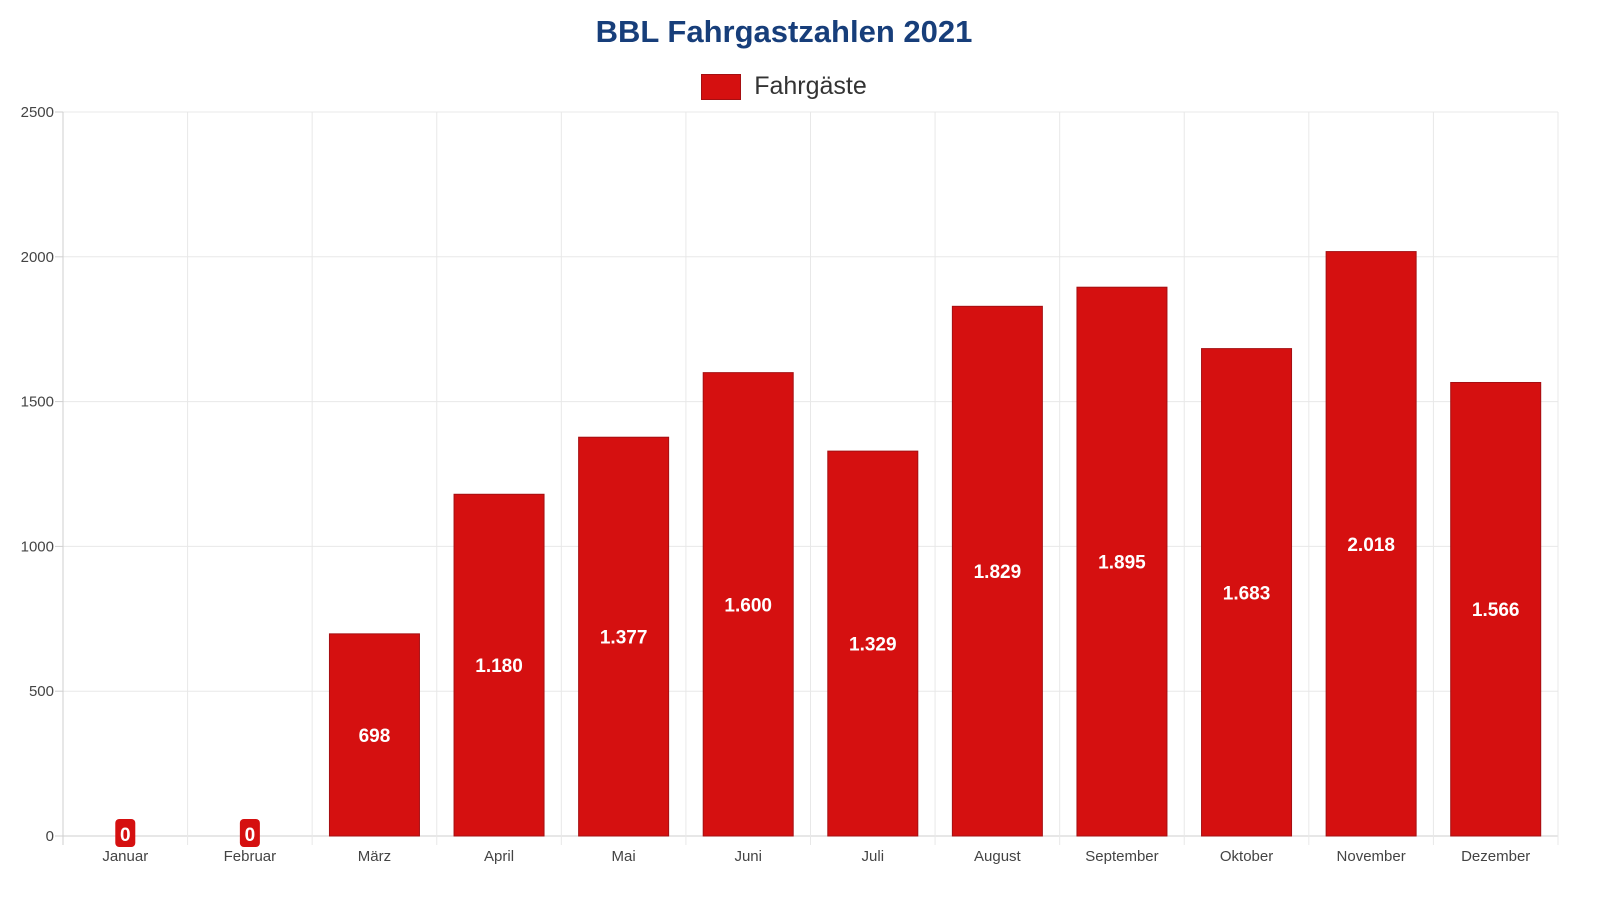 The image size is (1600, 900). Describe the element at coordinates (37, 546) in the screenshot. I see `y-tick-label: 1000` at that location.